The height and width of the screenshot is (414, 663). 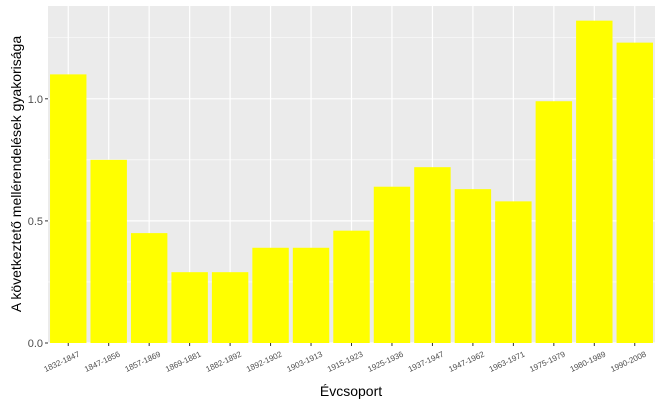 I want to click on x-tick-label: 1857-1869, so click(x=143, y=361).